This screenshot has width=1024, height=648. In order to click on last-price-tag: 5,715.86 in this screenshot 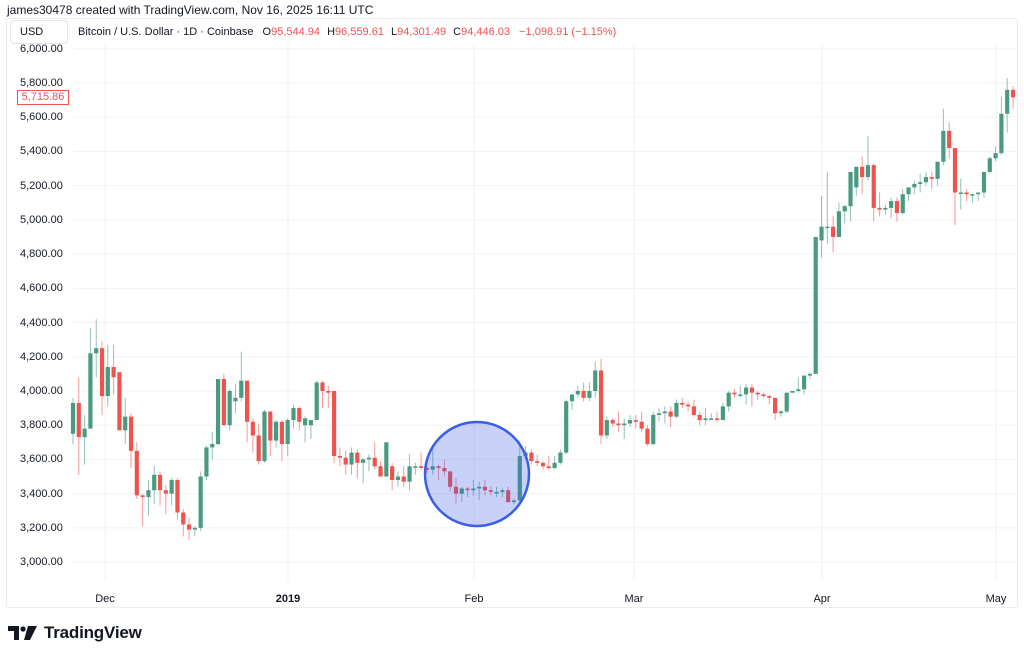, I will do `click(43, 97)`.